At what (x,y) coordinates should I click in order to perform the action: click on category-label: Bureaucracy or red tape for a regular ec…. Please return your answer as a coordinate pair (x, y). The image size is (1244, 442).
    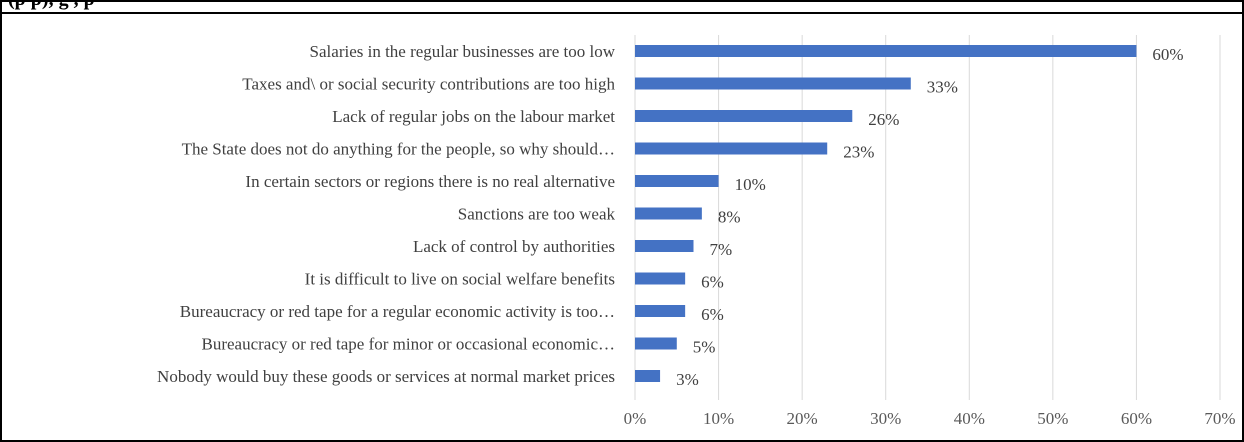
    Looking at the image, I should click on (397, 311).